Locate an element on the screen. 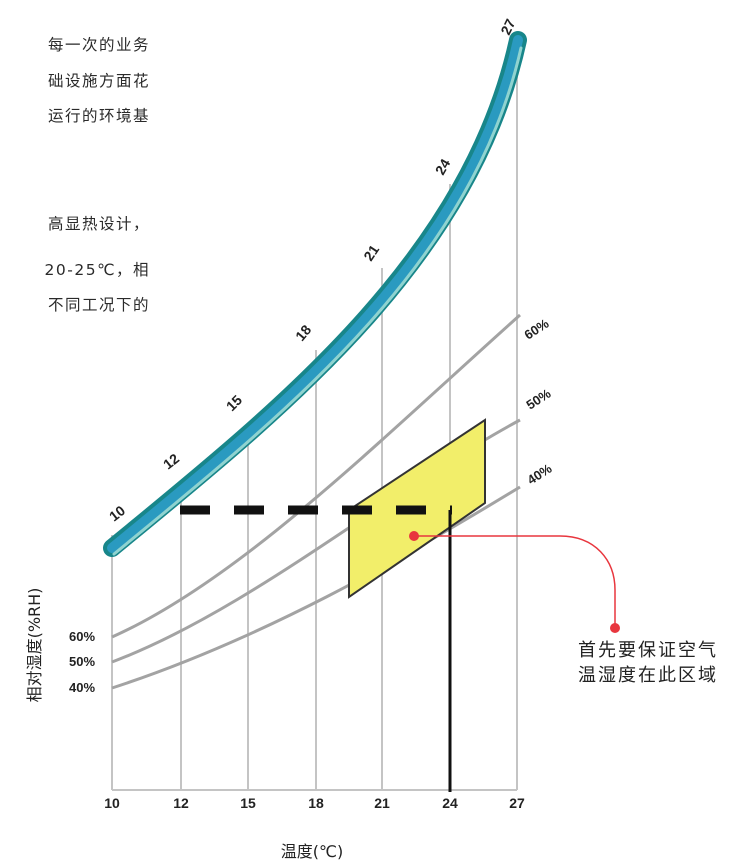 The height and width of the screenshot is (865, 742). annotation-pointer is located at coordinates (514, 582).